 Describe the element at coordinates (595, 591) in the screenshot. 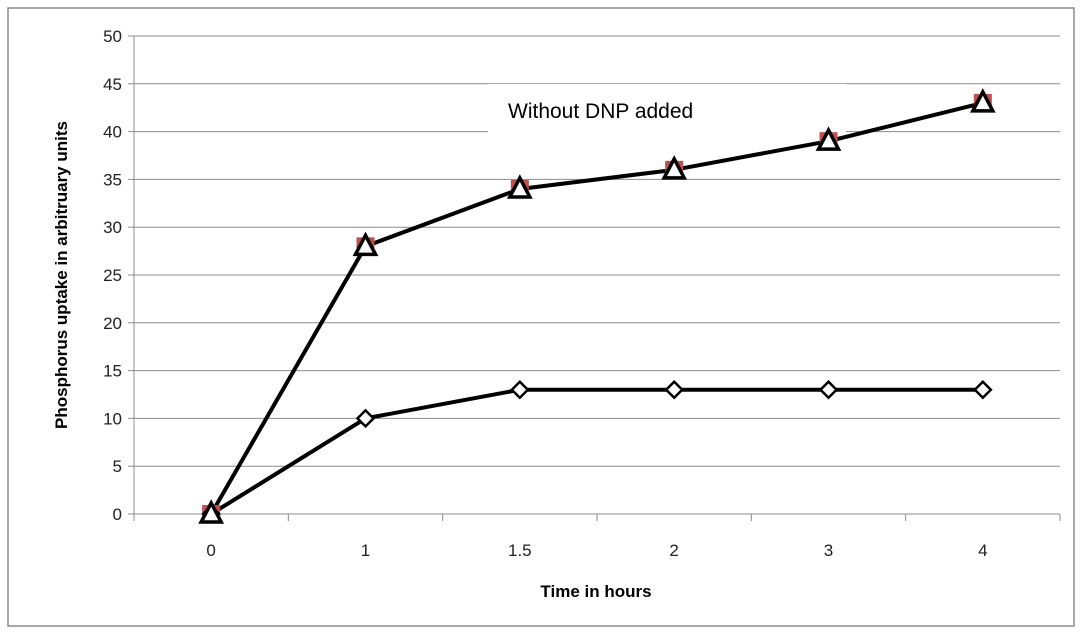

I see `x-axis-title: Time in hours` at that location.